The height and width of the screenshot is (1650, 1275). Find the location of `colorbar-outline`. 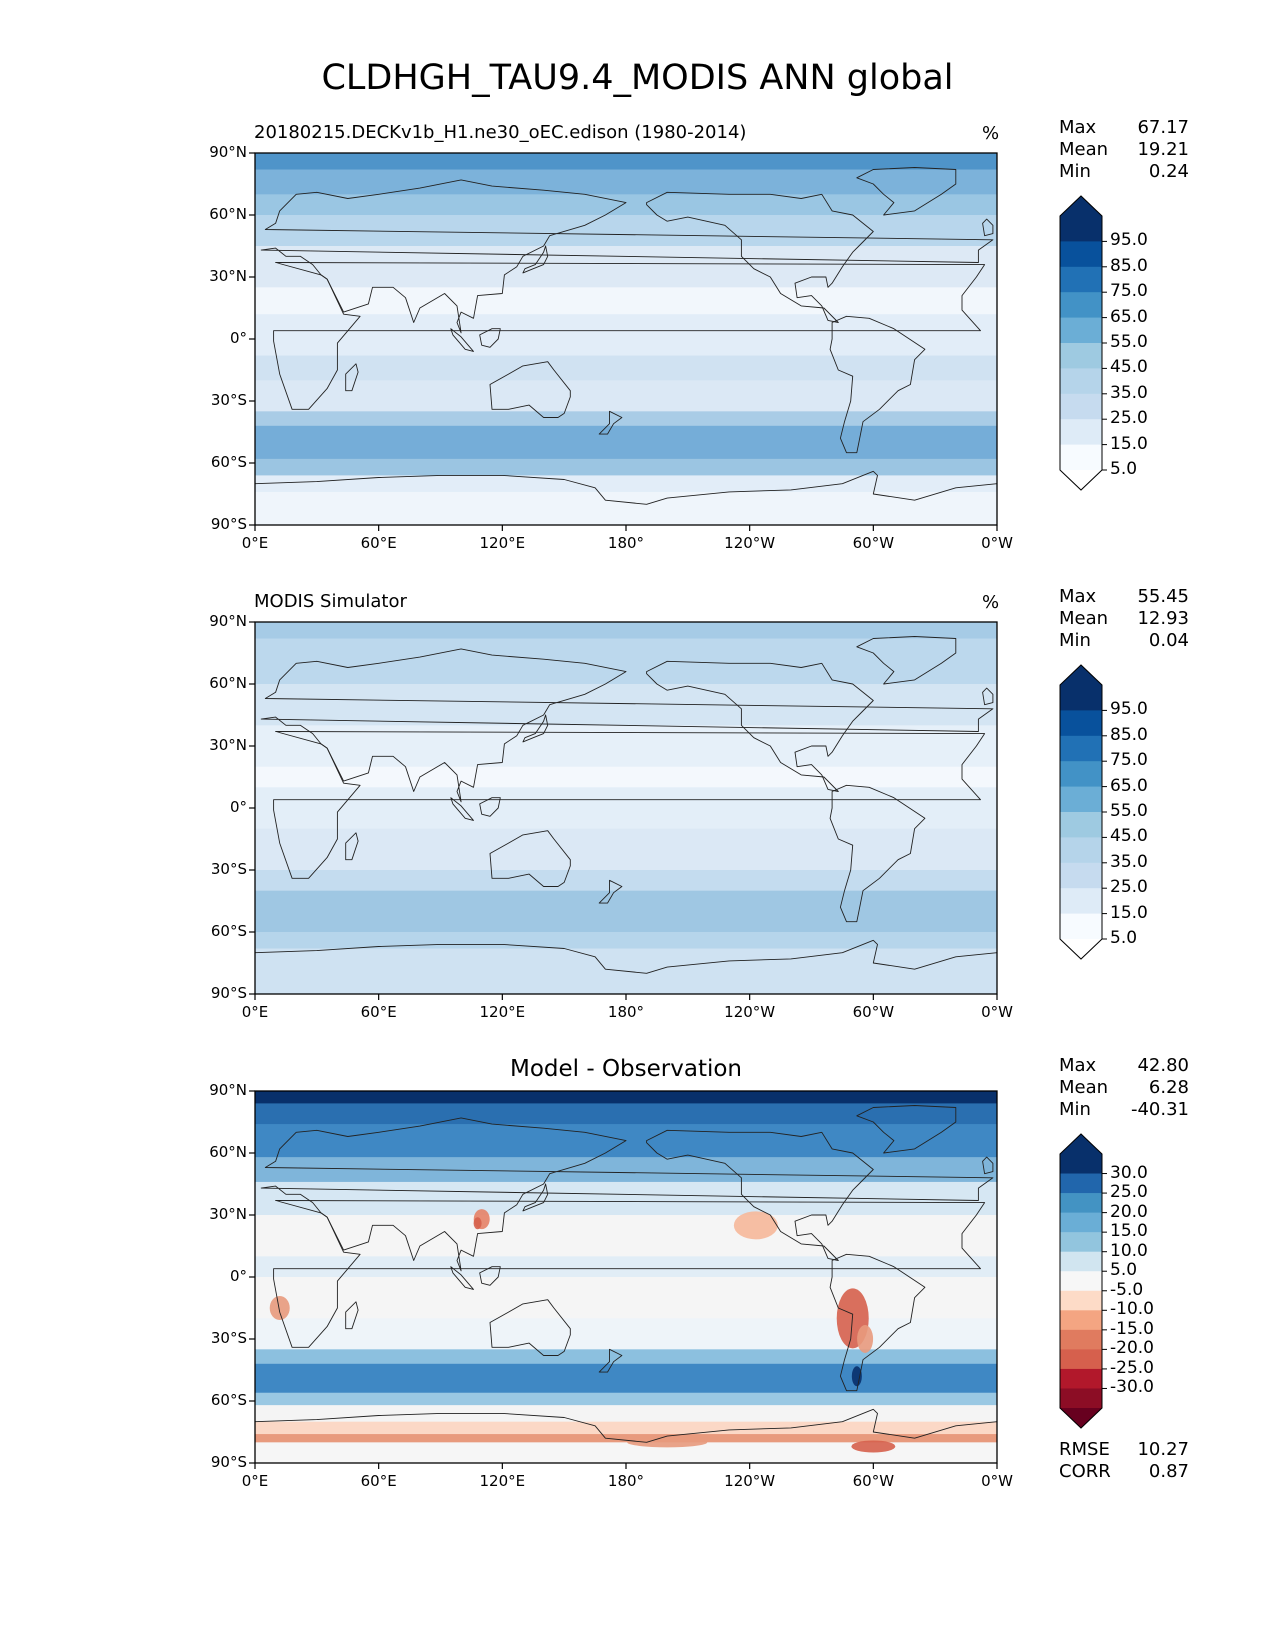

colorbar-outline is located at coordinates (1081, 1281).